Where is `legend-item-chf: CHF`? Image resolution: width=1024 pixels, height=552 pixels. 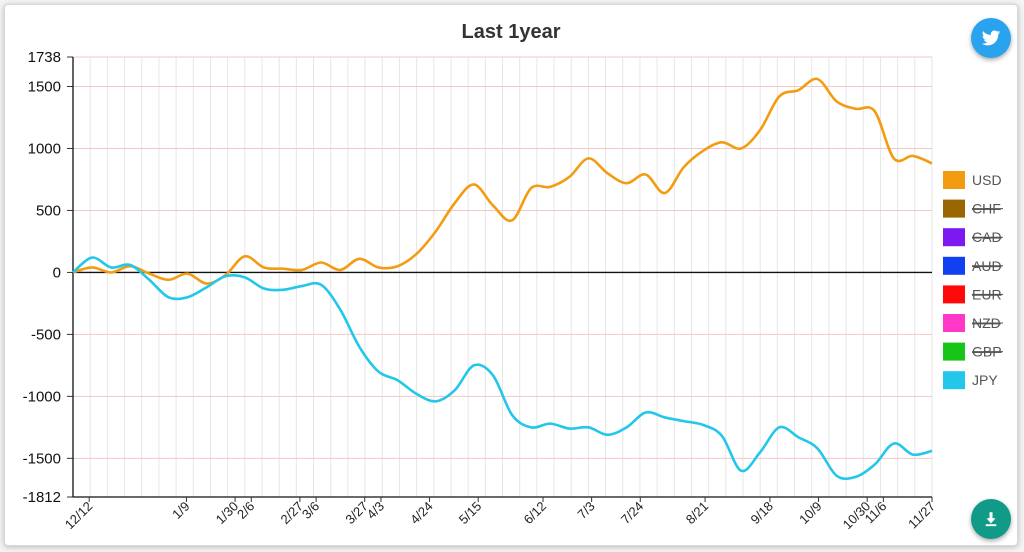
legend-item-chf: CHF is located at coordinates (973, 208).